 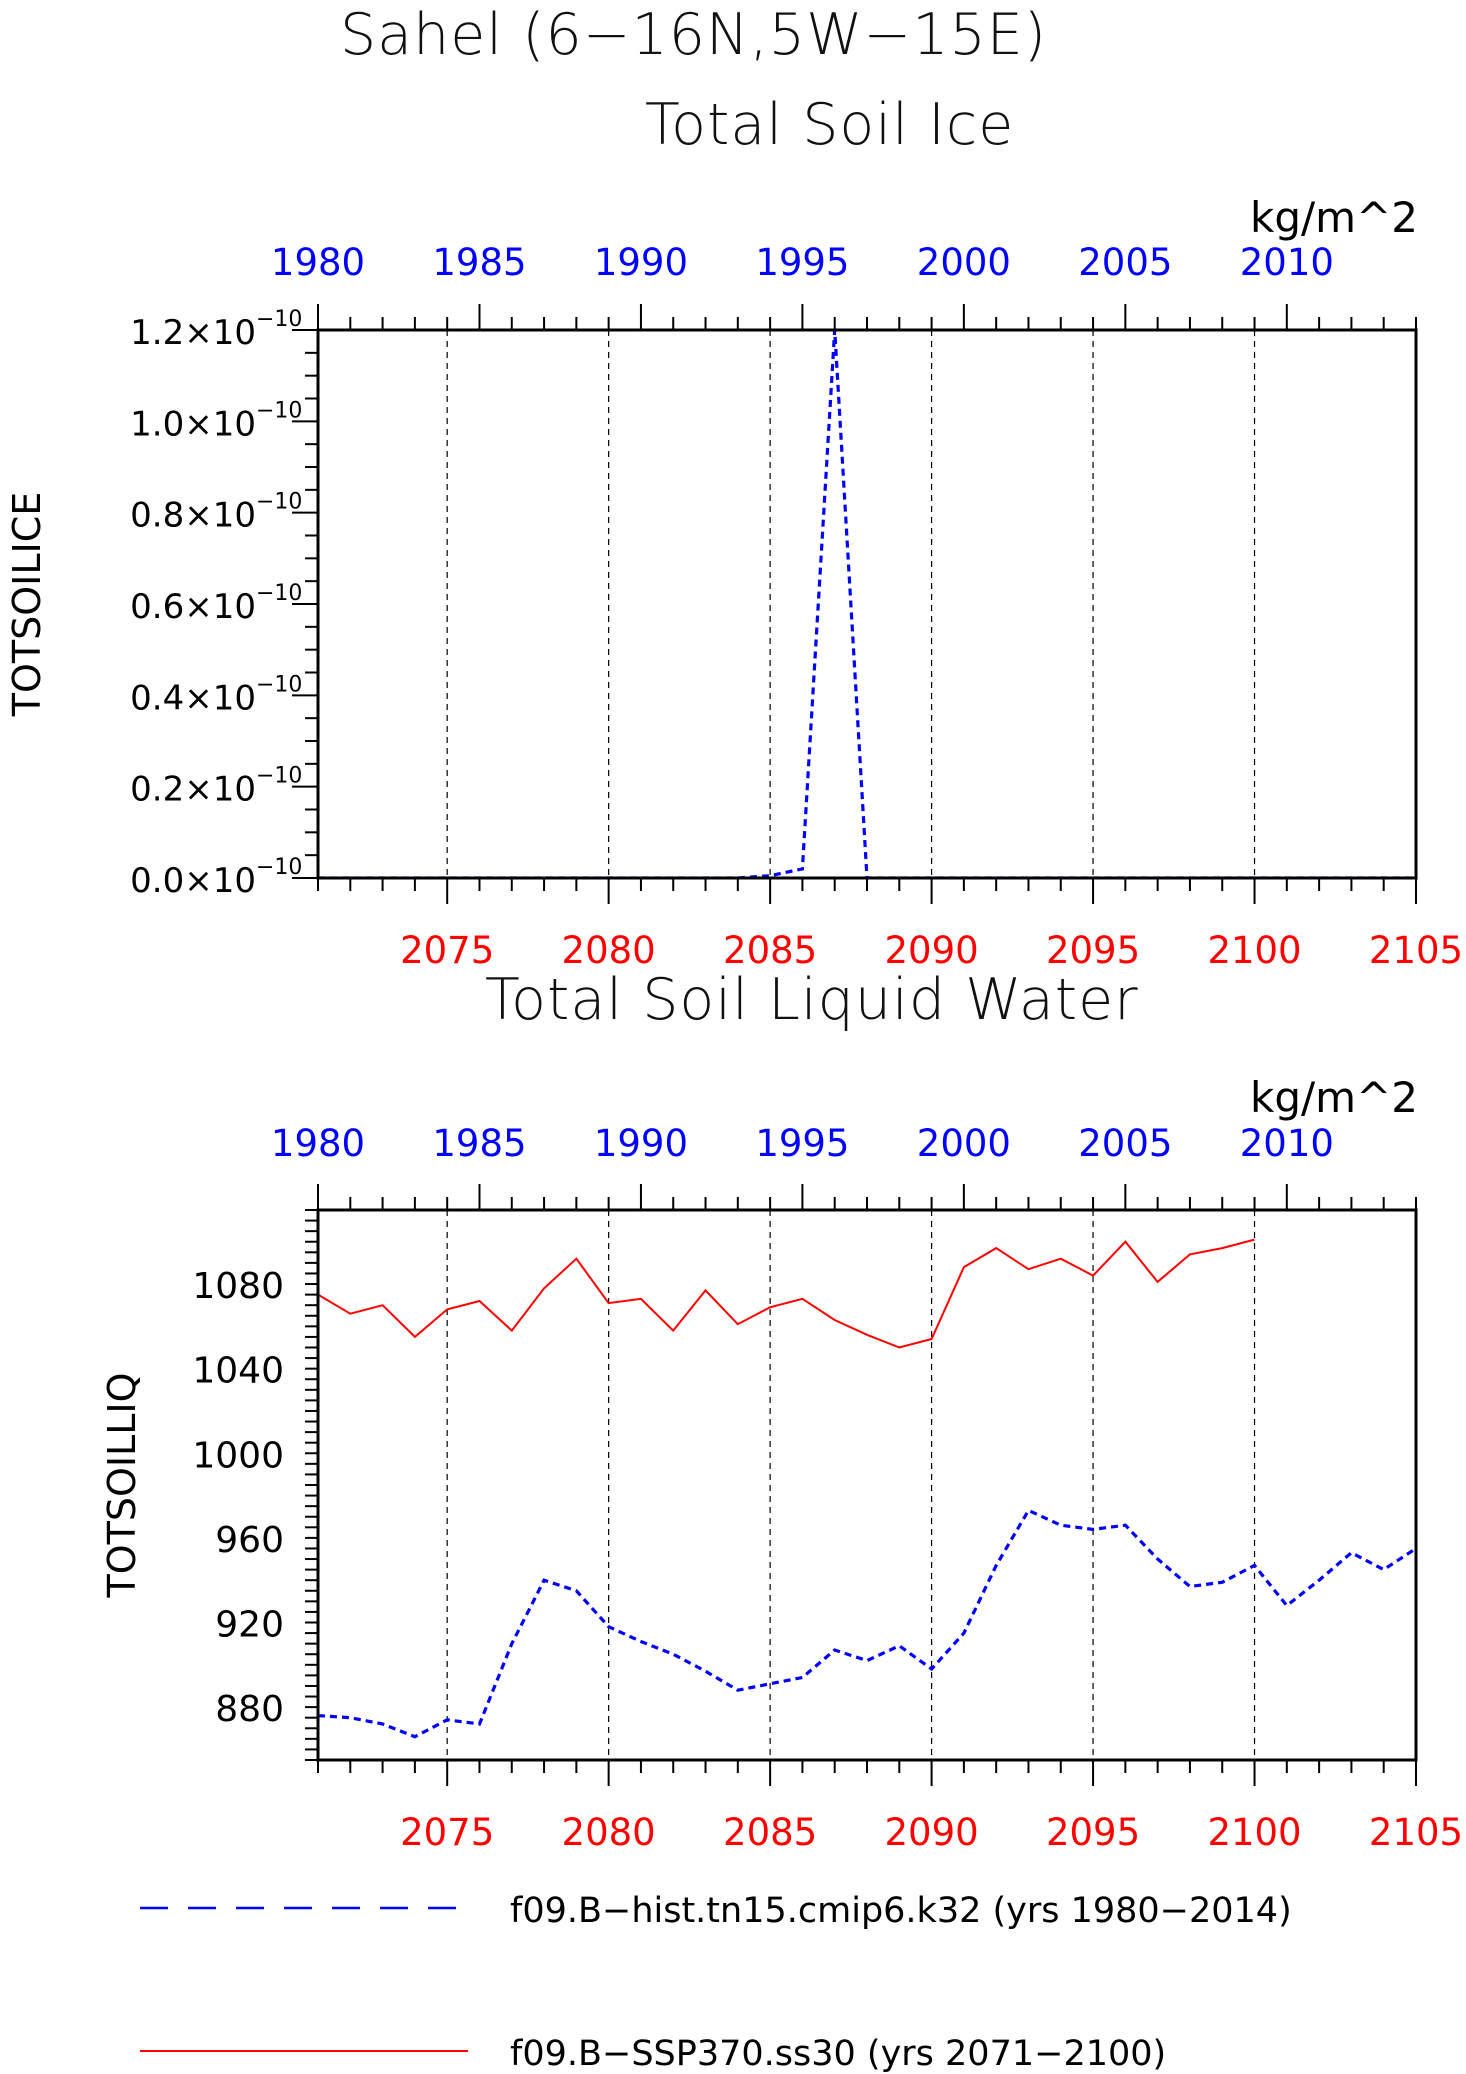 I want to click on y-tick-label-mantissa: 0.4×10, so click(x=193, y=698).